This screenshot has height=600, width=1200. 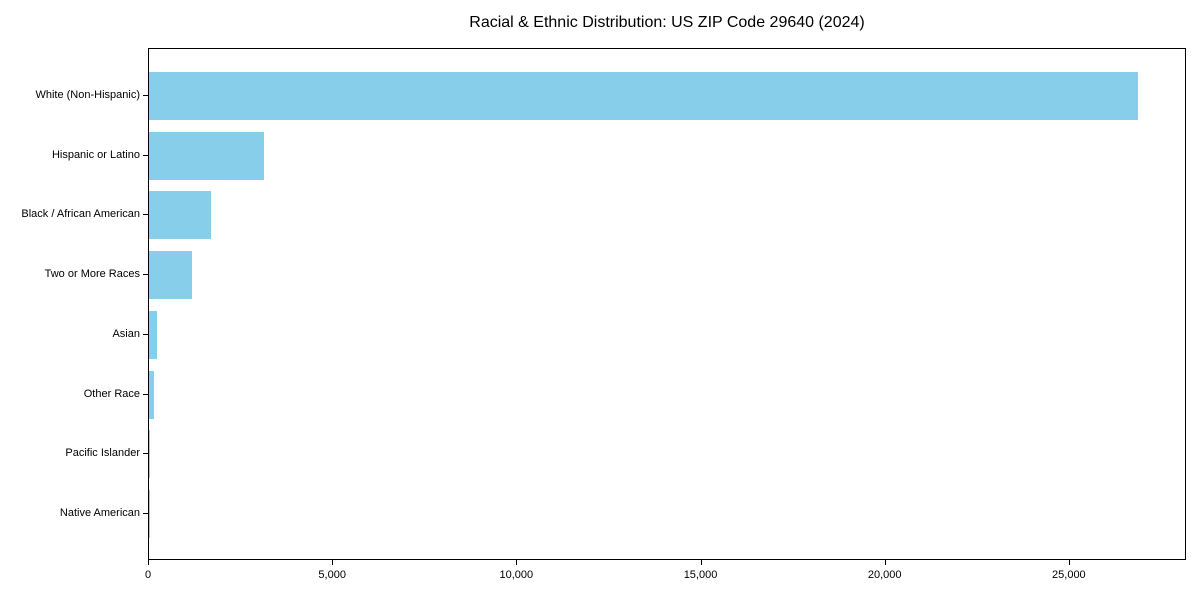 What do you see at coordinates (111, 393) in the screenshot?
I see `y-tick-label: Other Race` at bounding box center [111, 393].